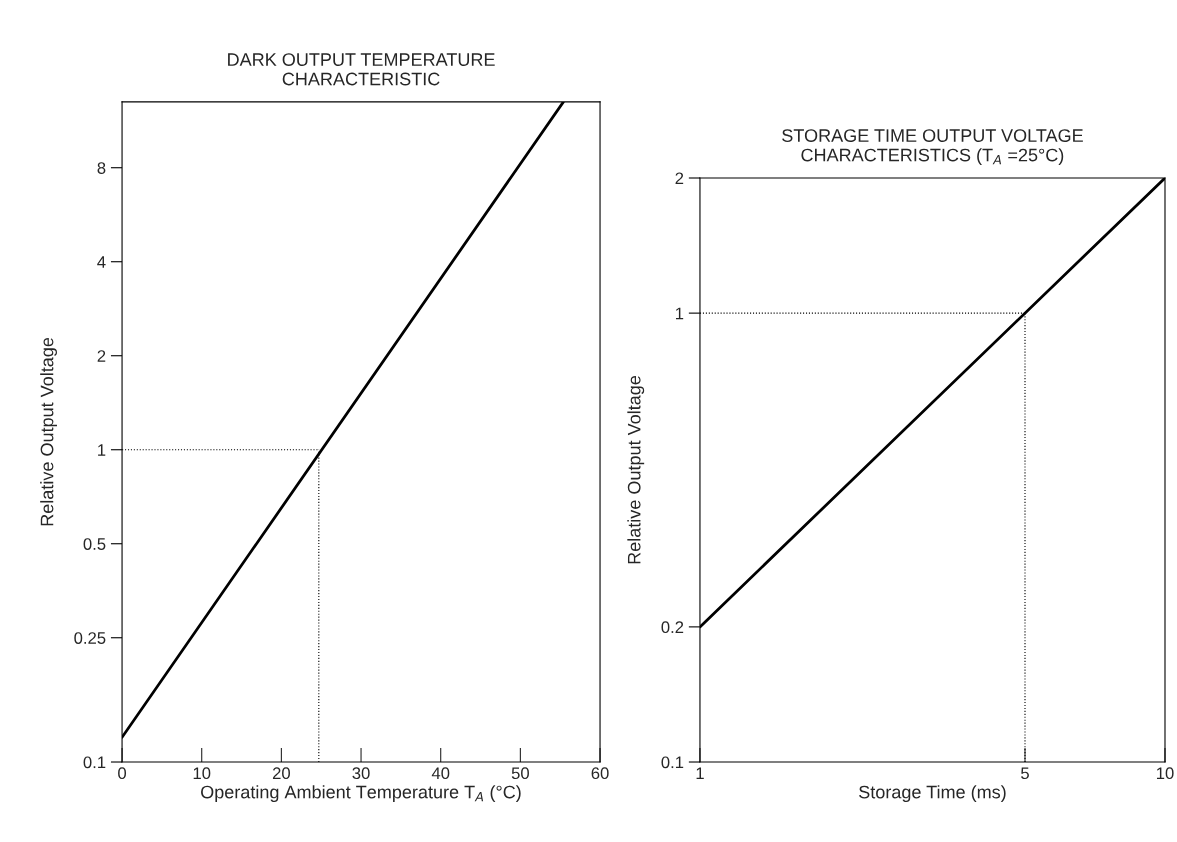  What do you see at coordinates (281, 773) in the screenshot?
I see `x-tick-label: 20` at bounding box center [281, 773].